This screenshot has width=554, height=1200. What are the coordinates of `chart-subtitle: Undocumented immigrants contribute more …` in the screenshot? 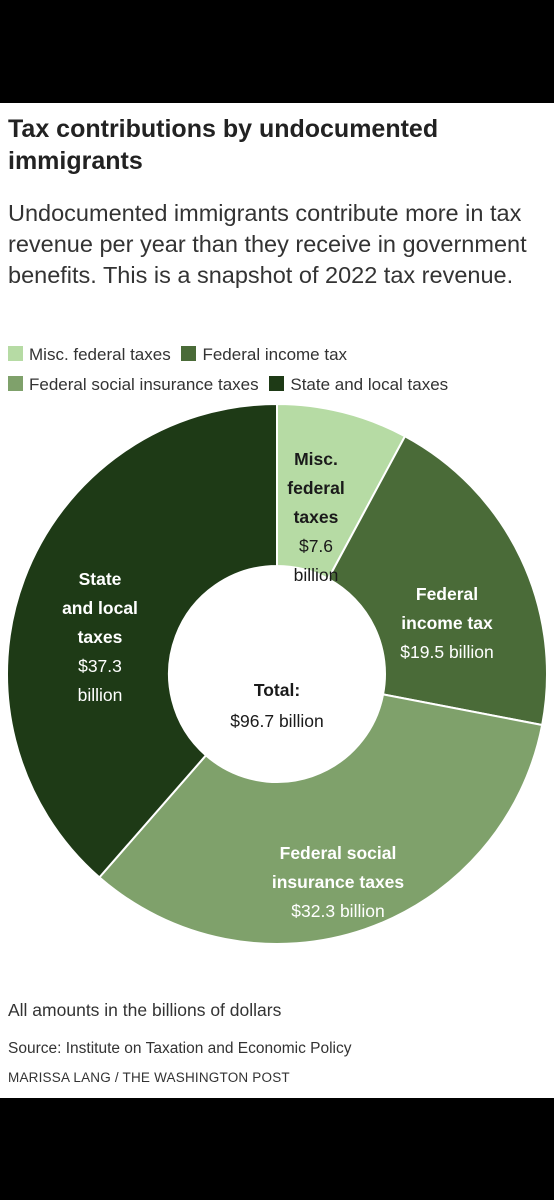 It's located at (267, 244).